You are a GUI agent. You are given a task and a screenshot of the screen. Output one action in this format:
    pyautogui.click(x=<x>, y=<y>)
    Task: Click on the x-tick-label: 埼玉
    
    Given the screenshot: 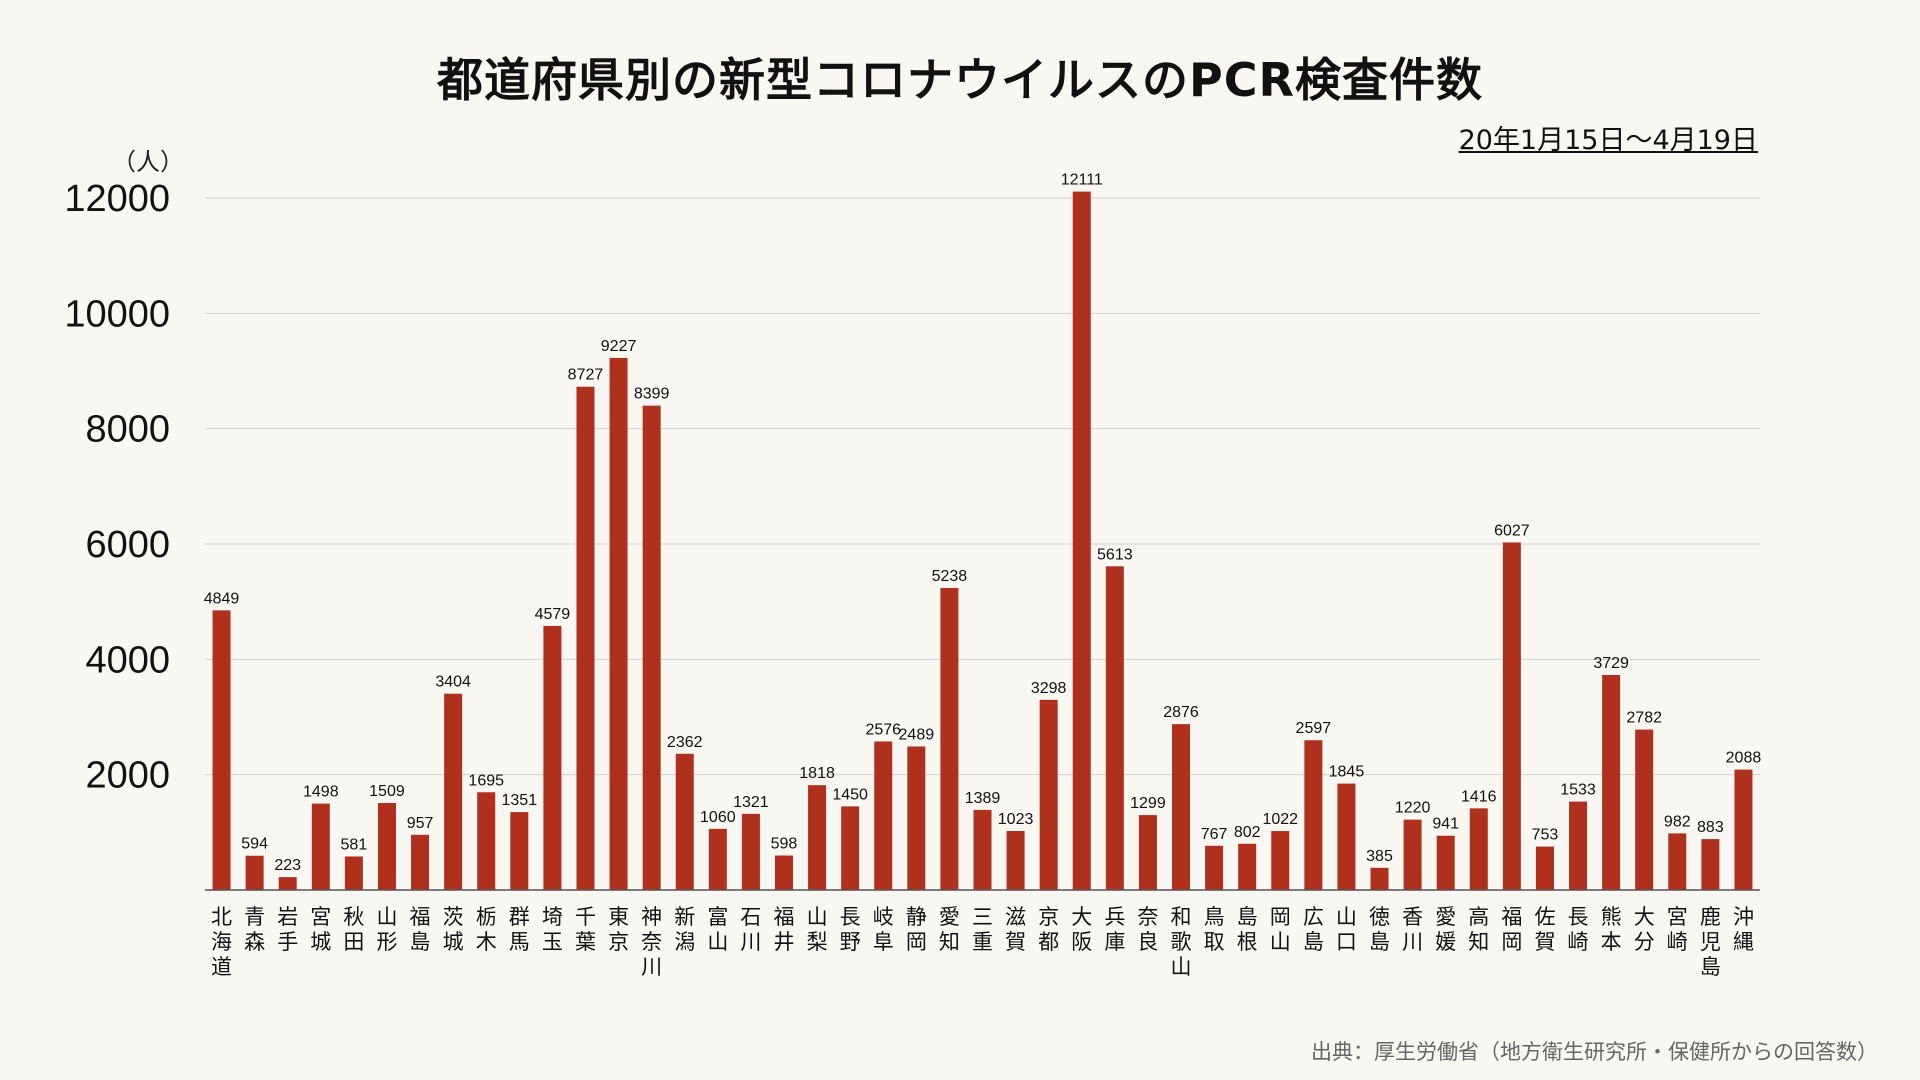 What is the action you would take?
    pyautogui.click(x=552, y=929)
    